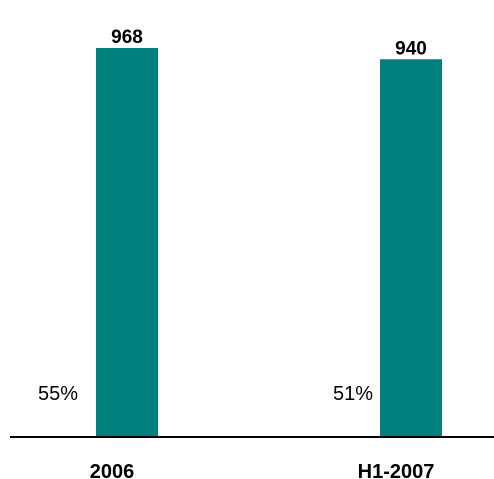 The width and height of the screenshot is (494, 479). Describe the element at coordinates (127, 37) in the screenshot. I see `value-label-2006: 968` at that location.